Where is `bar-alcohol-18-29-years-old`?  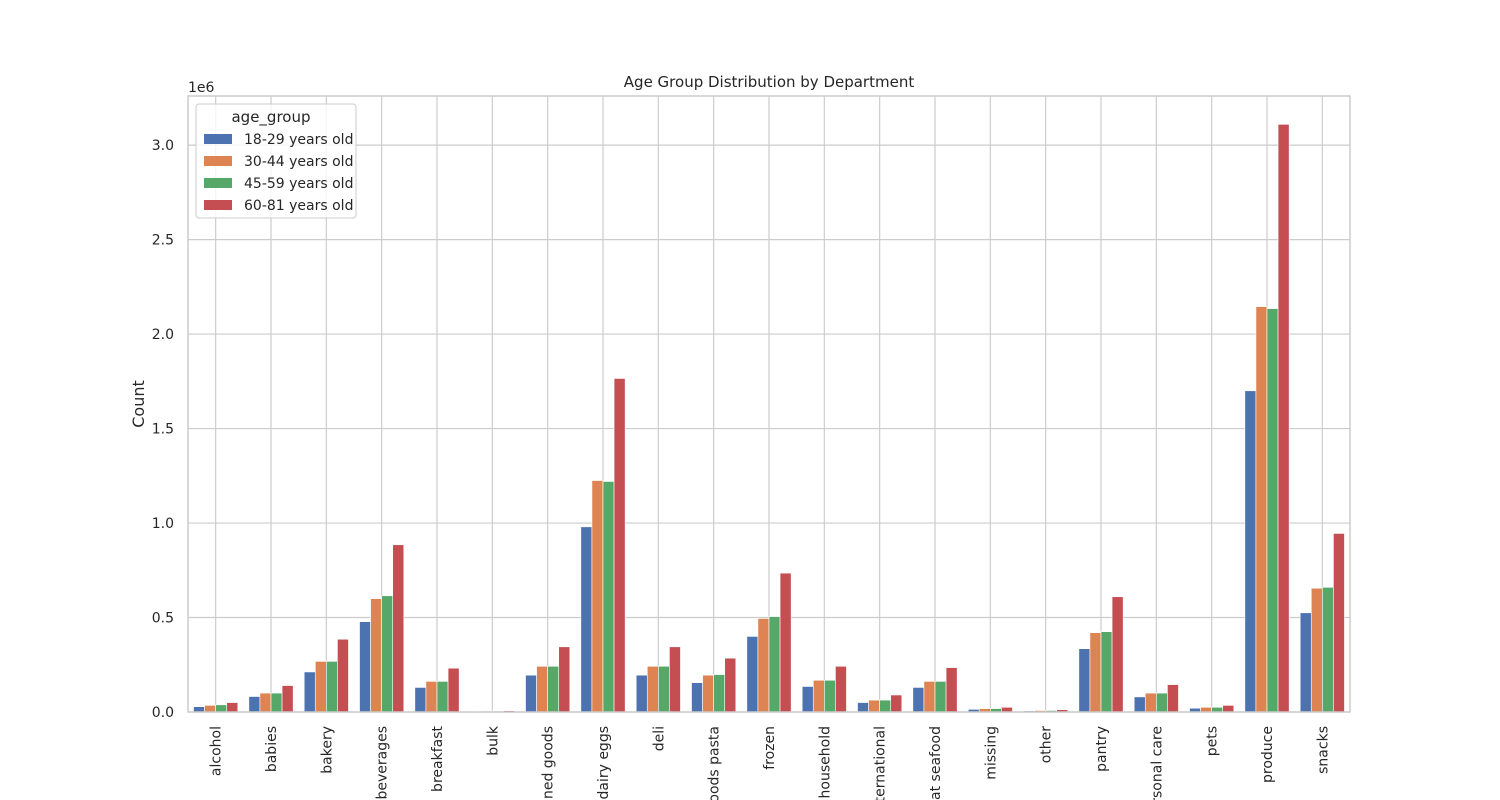
bar-alcohol-18-29-years-old is located at coordinates (199, 709).